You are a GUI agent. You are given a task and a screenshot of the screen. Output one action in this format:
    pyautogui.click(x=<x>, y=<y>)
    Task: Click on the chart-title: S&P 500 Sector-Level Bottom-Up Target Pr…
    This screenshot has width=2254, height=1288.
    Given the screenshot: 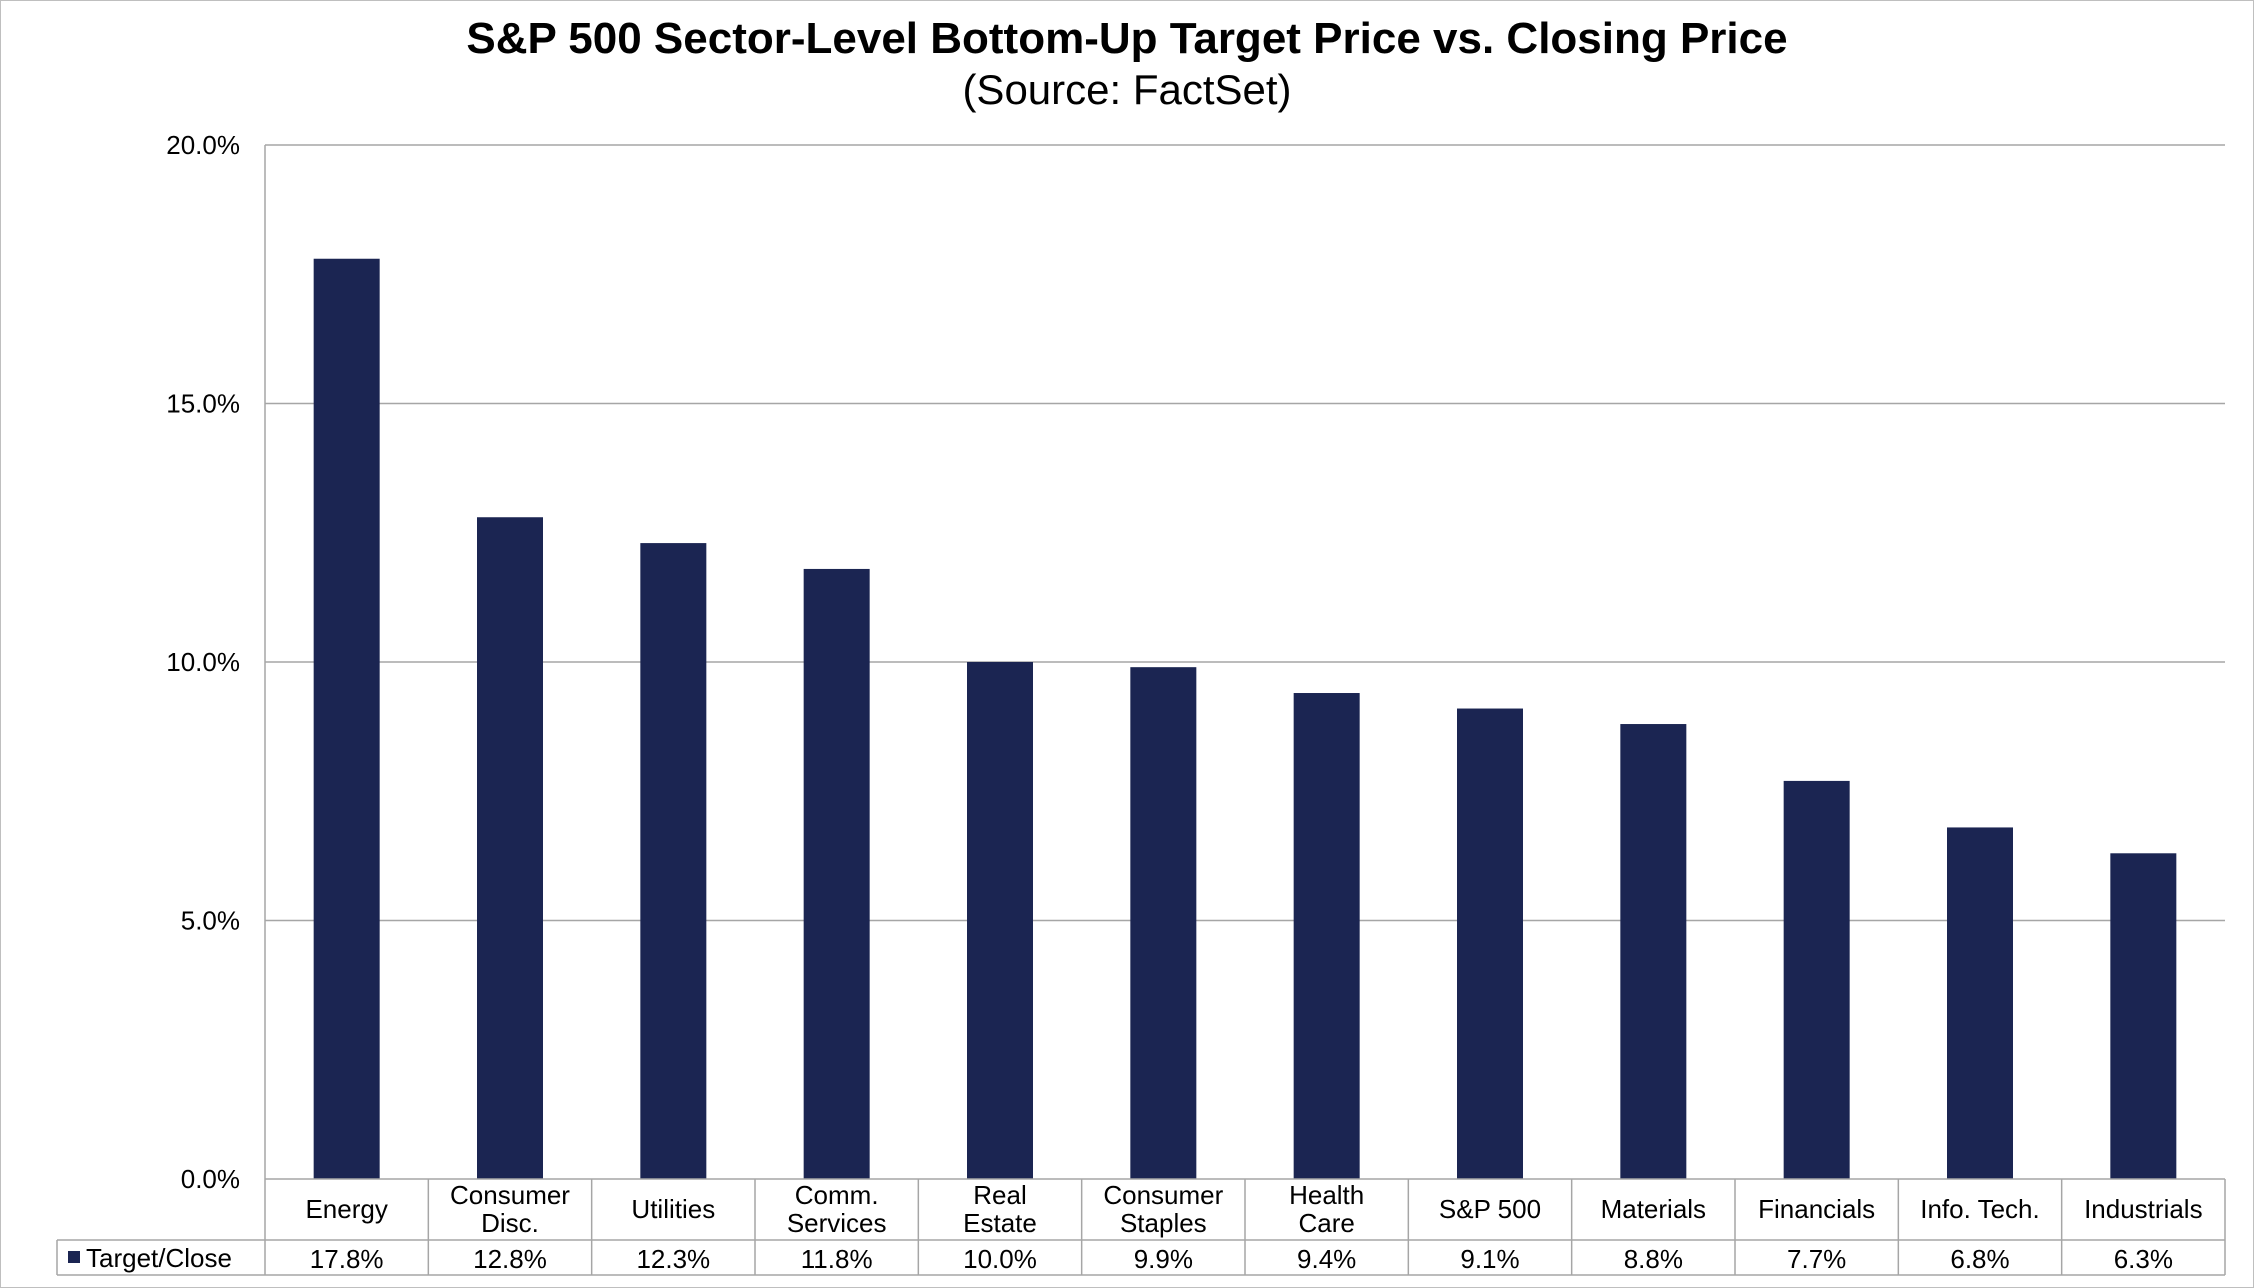 What is the action you would take?
    pyautogui.click(x=1127, y=38)
    